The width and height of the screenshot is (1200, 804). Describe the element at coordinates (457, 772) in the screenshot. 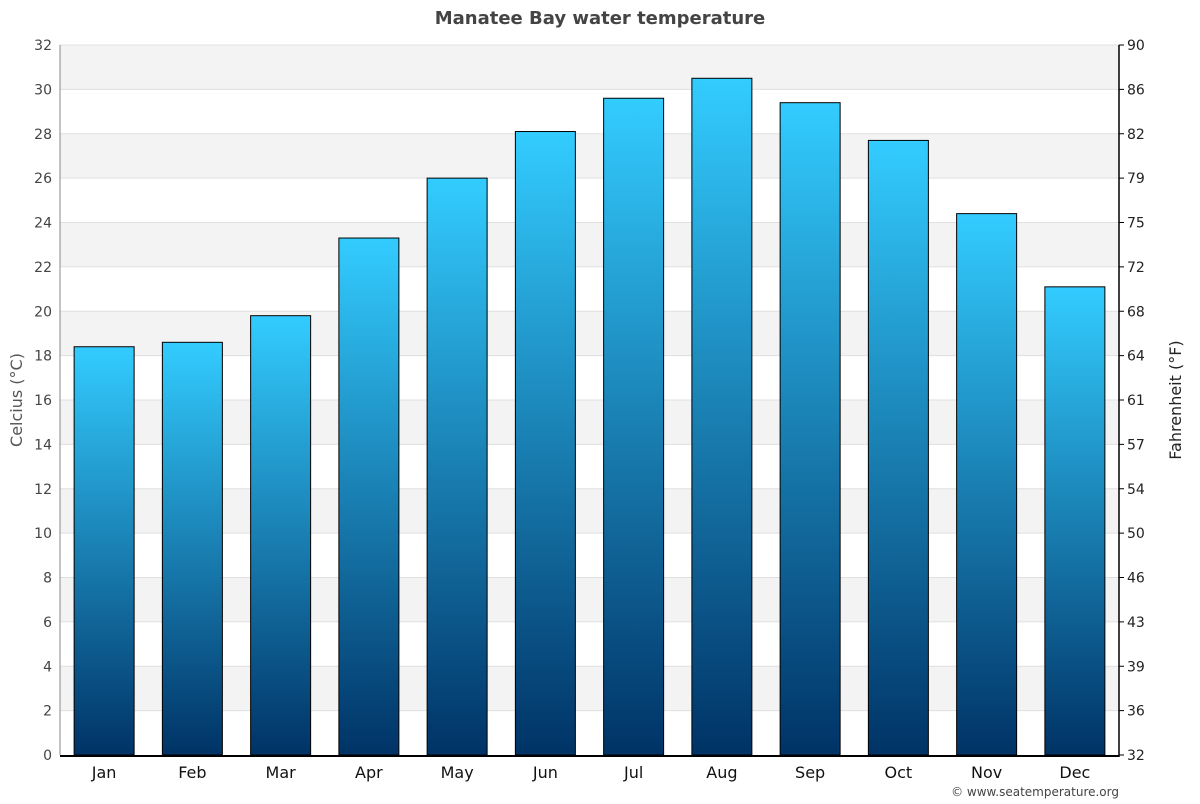

I see `x-tick-label: May` at that location.